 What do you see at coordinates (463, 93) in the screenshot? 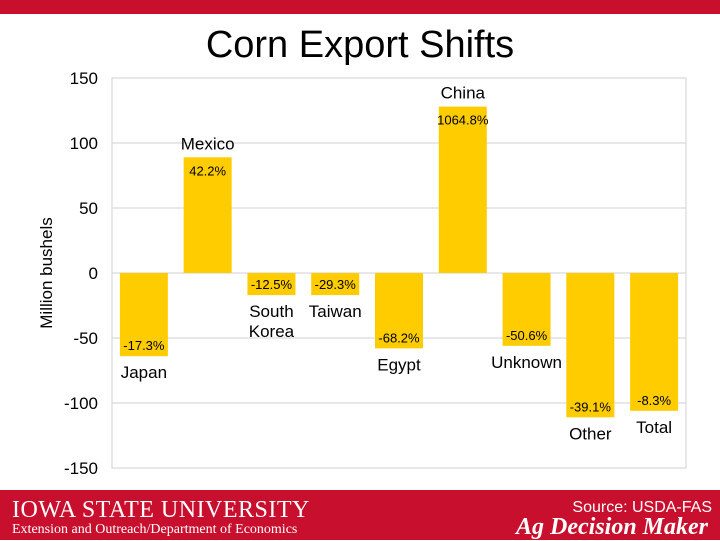
I see `category-label: China` at bounding box center [463, 93].